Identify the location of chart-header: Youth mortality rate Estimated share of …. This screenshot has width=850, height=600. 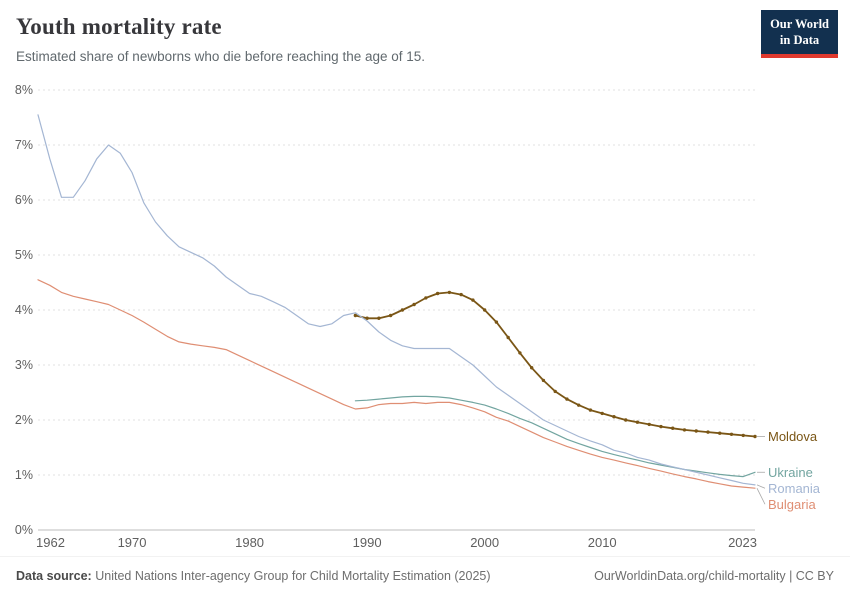
(425, 32).